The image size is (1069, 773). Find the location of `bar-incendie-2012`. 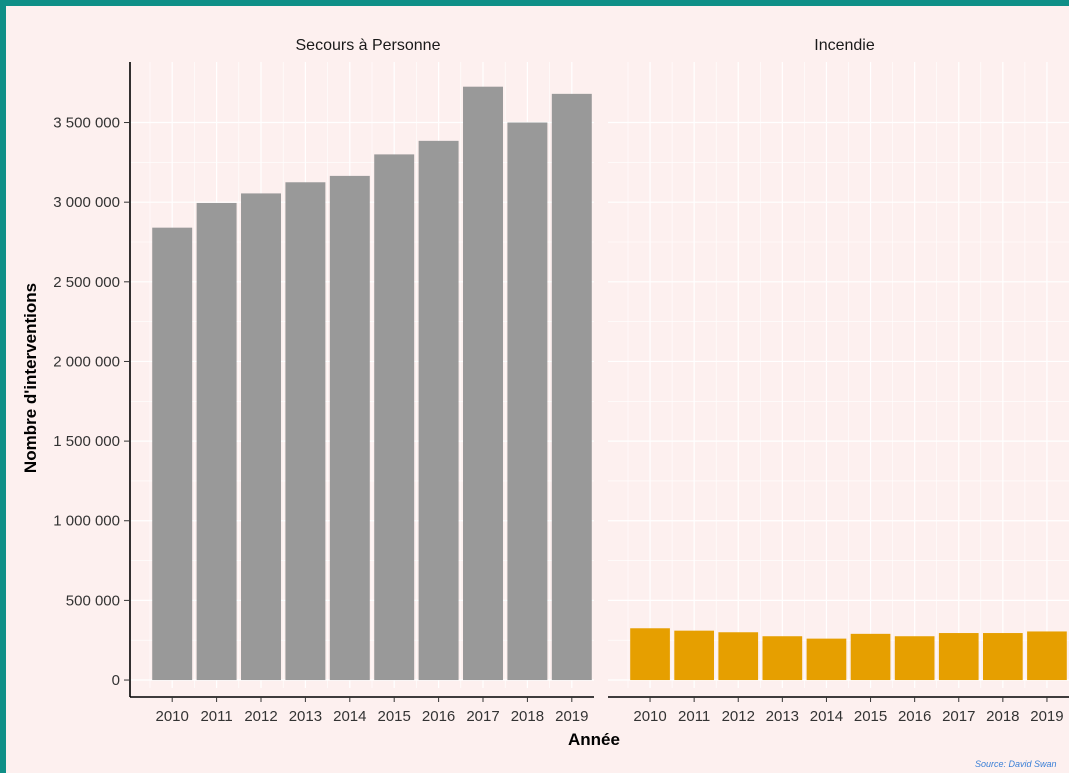

bar-incendie-2012 is located at coordinates (738, 656).